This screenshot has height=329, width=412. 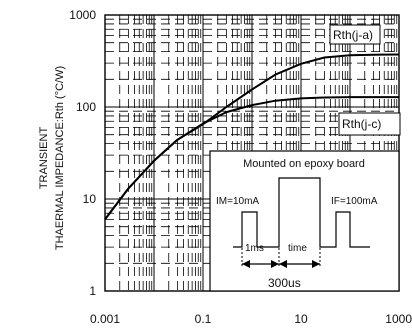 What do you see at coordinates (297, 248) in the screenshot?
I see `inset-time-label: time` at bounding box center [297, 248].